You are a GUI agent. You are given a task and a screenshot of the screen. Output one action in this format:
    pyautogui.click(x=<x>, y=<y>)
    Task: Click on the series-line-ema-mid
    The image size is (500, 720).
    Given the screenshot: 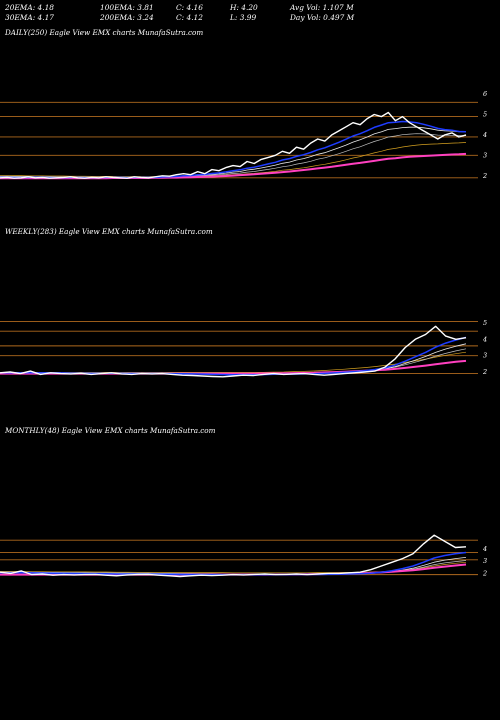 What is the action you would take?
    pyautogui.click(x=233, y=152)
    